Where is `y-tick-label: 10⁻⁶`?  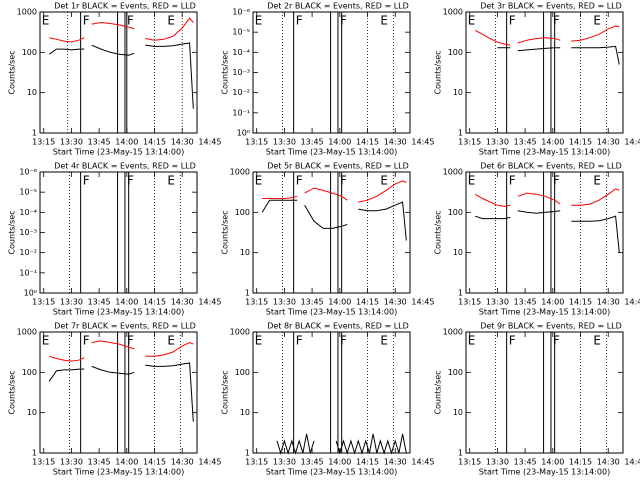 y-tick-label: 10⁻⁶ is located at coordinates (241, 12).